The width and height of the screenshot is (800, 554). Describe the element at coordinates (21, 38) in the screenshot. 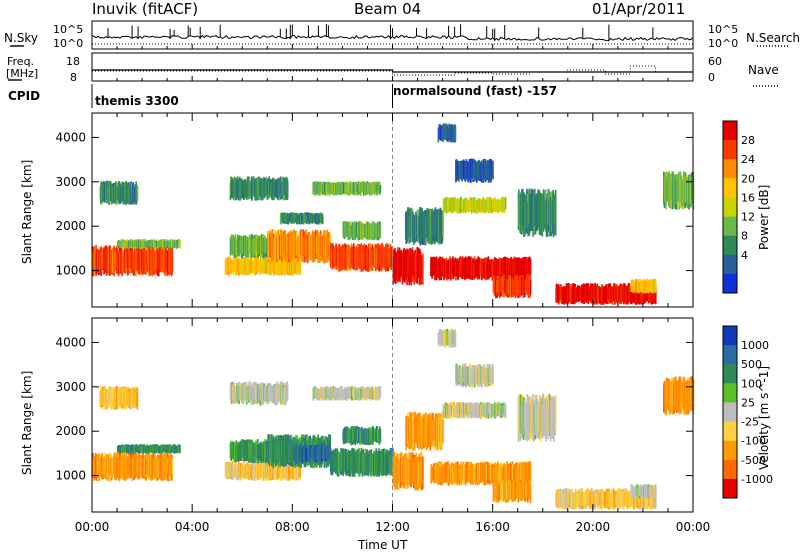

I see `nsky-label: N.Sky` at that location.